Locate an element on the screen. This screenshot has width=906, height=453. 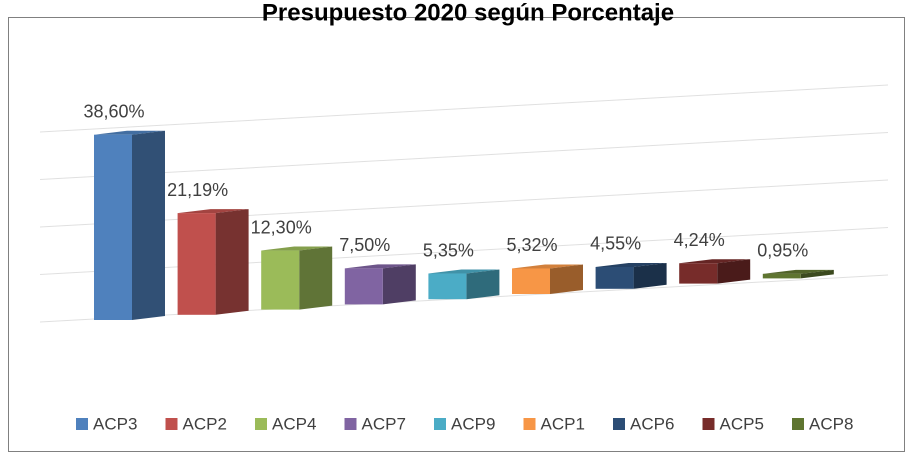
legend-label: ACP7 is located at coordinates (384, 423).